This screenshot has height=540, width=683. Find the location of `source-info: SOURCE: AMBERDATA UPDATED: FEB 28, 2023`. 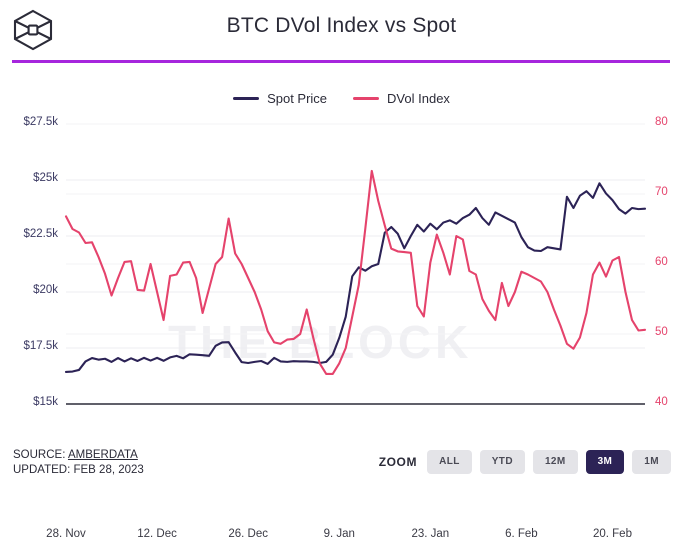

source-info: SOURCE: AMBERDATA UPDATED: FEB 28, 2023 is located at coordinates (78, 463).